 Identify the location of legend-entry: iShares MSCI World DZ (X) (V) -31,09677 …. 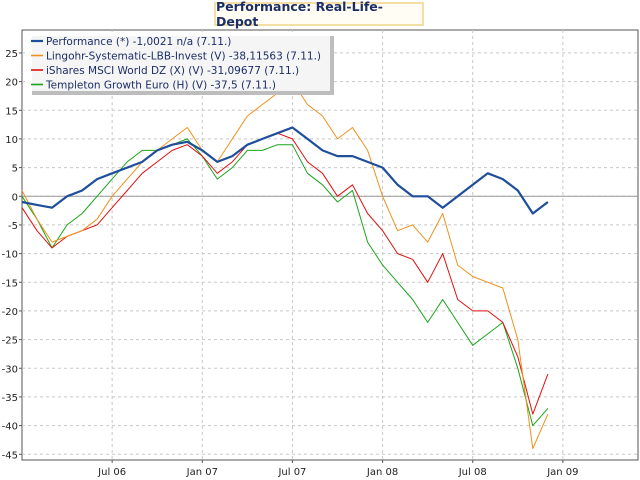
(172, 71).